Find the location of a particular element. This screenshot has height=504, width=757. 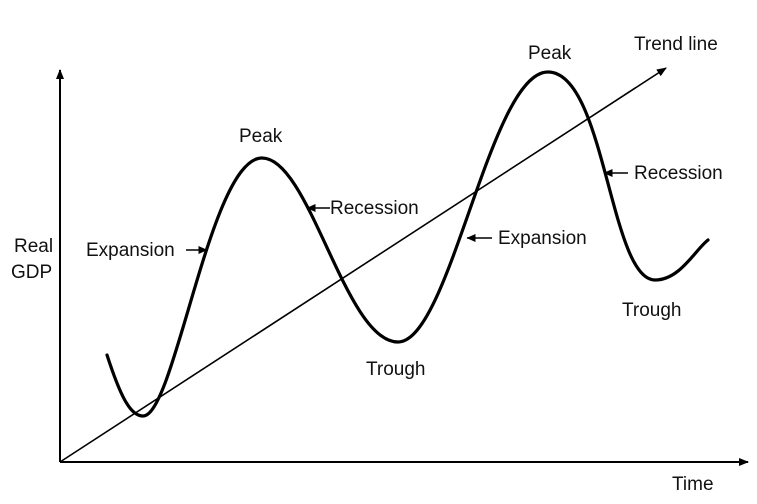

recession-label-2: Recession is located at coordinates (678, 173).